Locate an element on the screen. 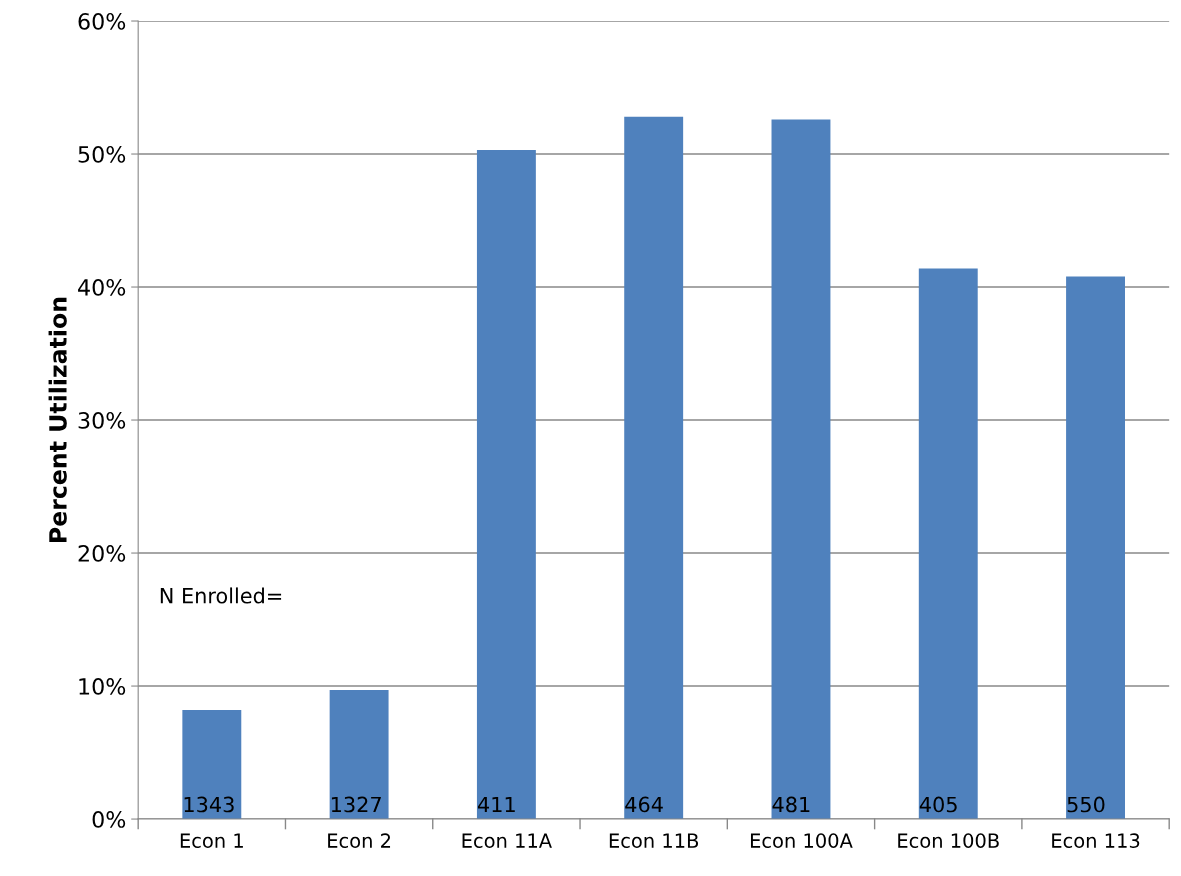  y-tick-label: 20% is located at coordinates (102, 553).